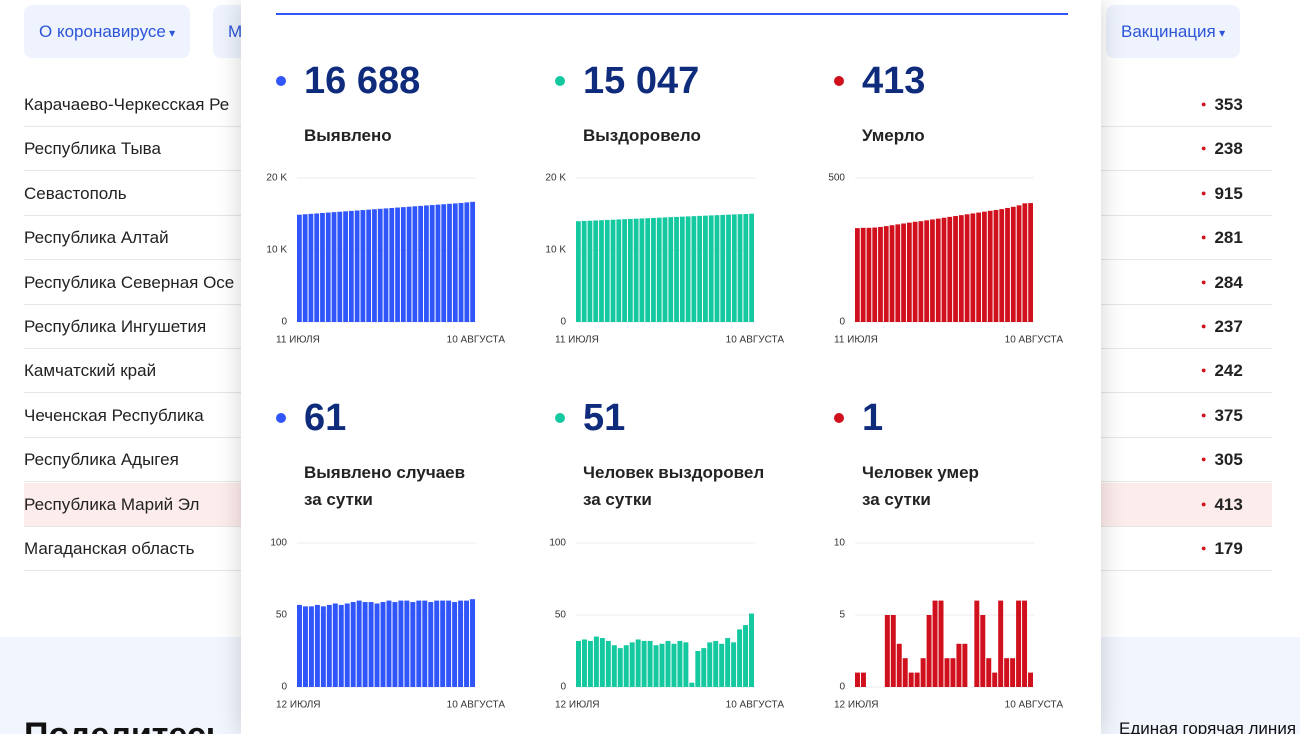  What do you see at coordinates (577, 705) in the screenshot?
I see `x-tick-label: 12 ИЮЛЯ` at bounding box center [577, 705].